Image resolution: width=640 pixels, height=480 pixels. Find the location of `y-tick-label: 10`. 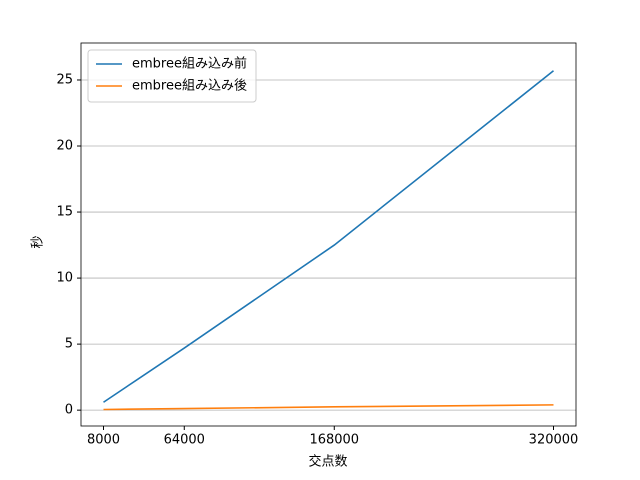

y-tick-label: 10 is located at coordinates (64, 278).